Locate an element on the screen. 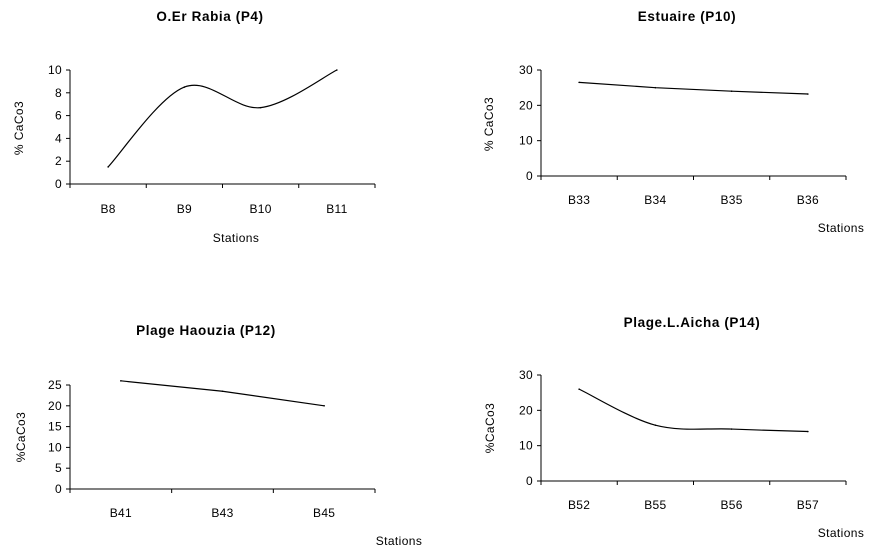  chart-title: O.Er Rabia (P4) is located at coordinates (209, 16).